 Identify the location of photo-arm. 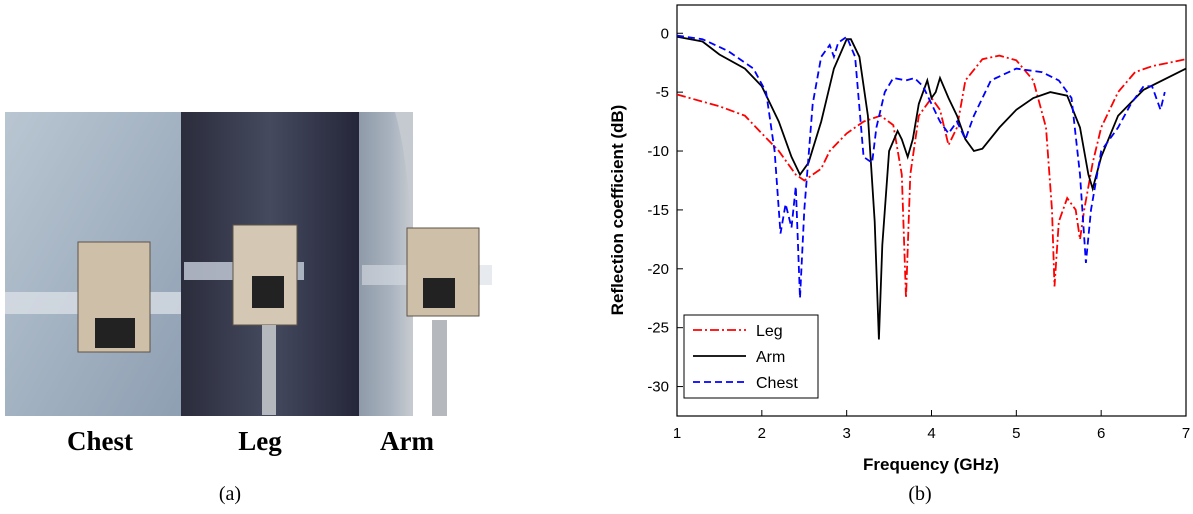
(386, 264).